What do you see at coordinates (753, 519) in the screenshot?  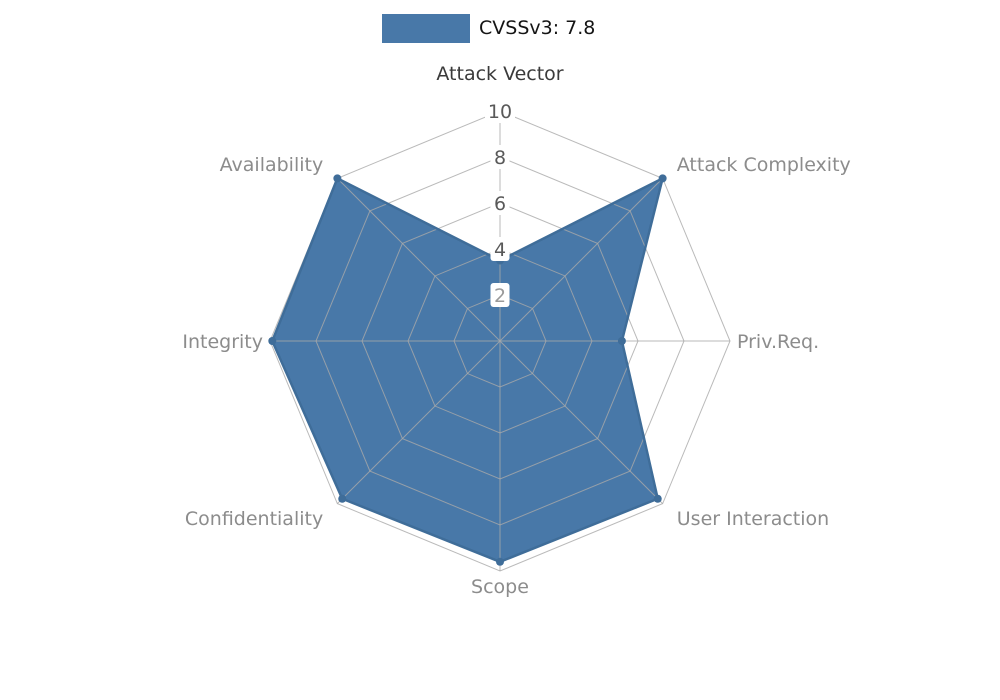 I see `axis-label-user-interaction: User Interaction` at bounding box center [753, 519].